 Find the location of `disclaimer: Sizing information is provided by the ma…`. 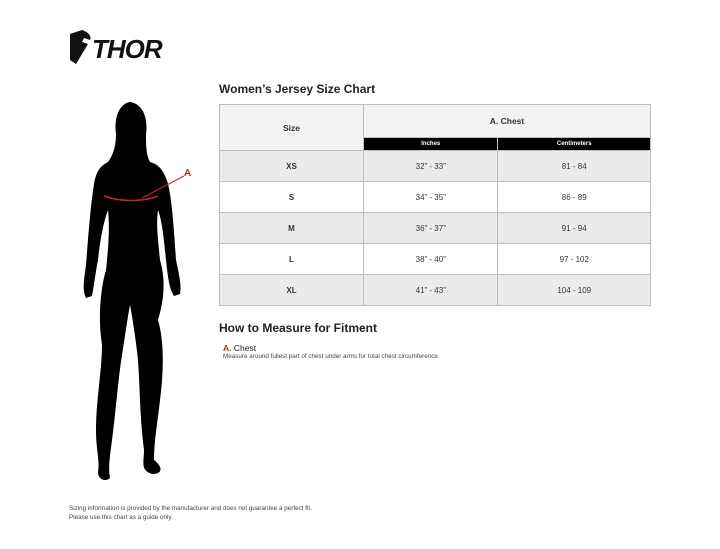

disclaimer: Sizing information is provided by the ma… is located at coordinates (190, 513).